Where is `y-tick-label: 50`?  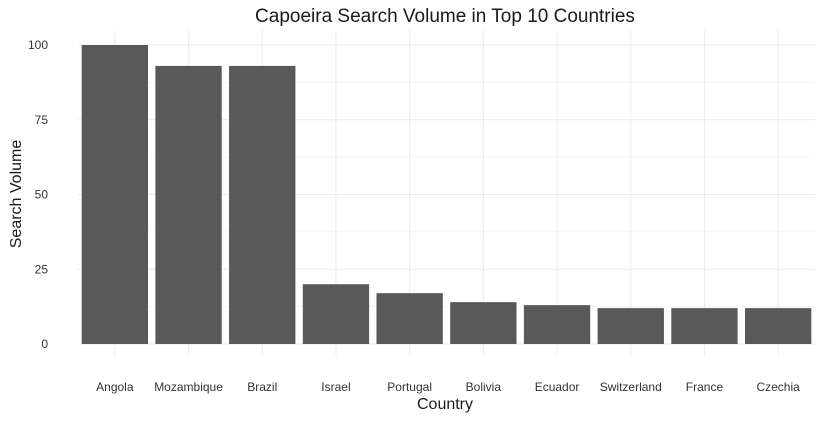
y-tick-label: 50 is located at coordinates (42, 195).